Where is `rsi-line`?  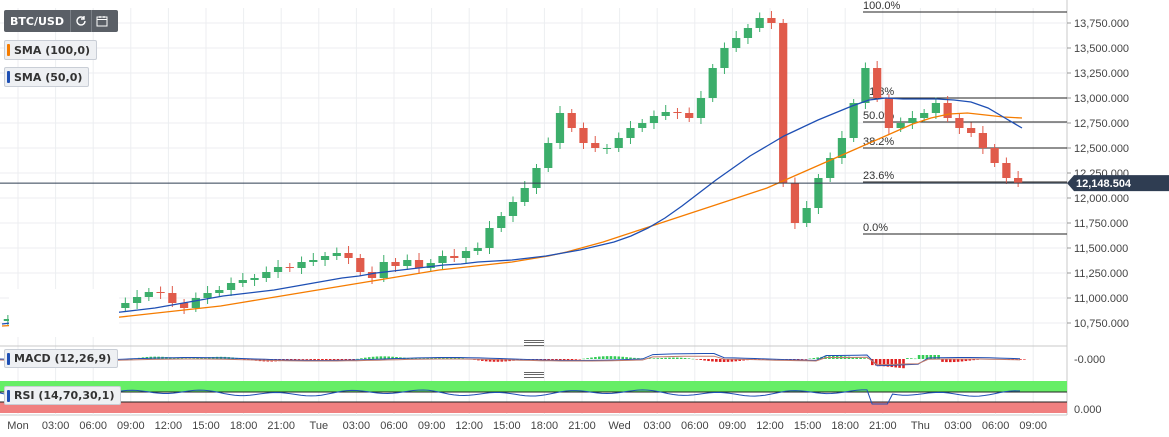
rsi-line is located at coordinates (510, 397).